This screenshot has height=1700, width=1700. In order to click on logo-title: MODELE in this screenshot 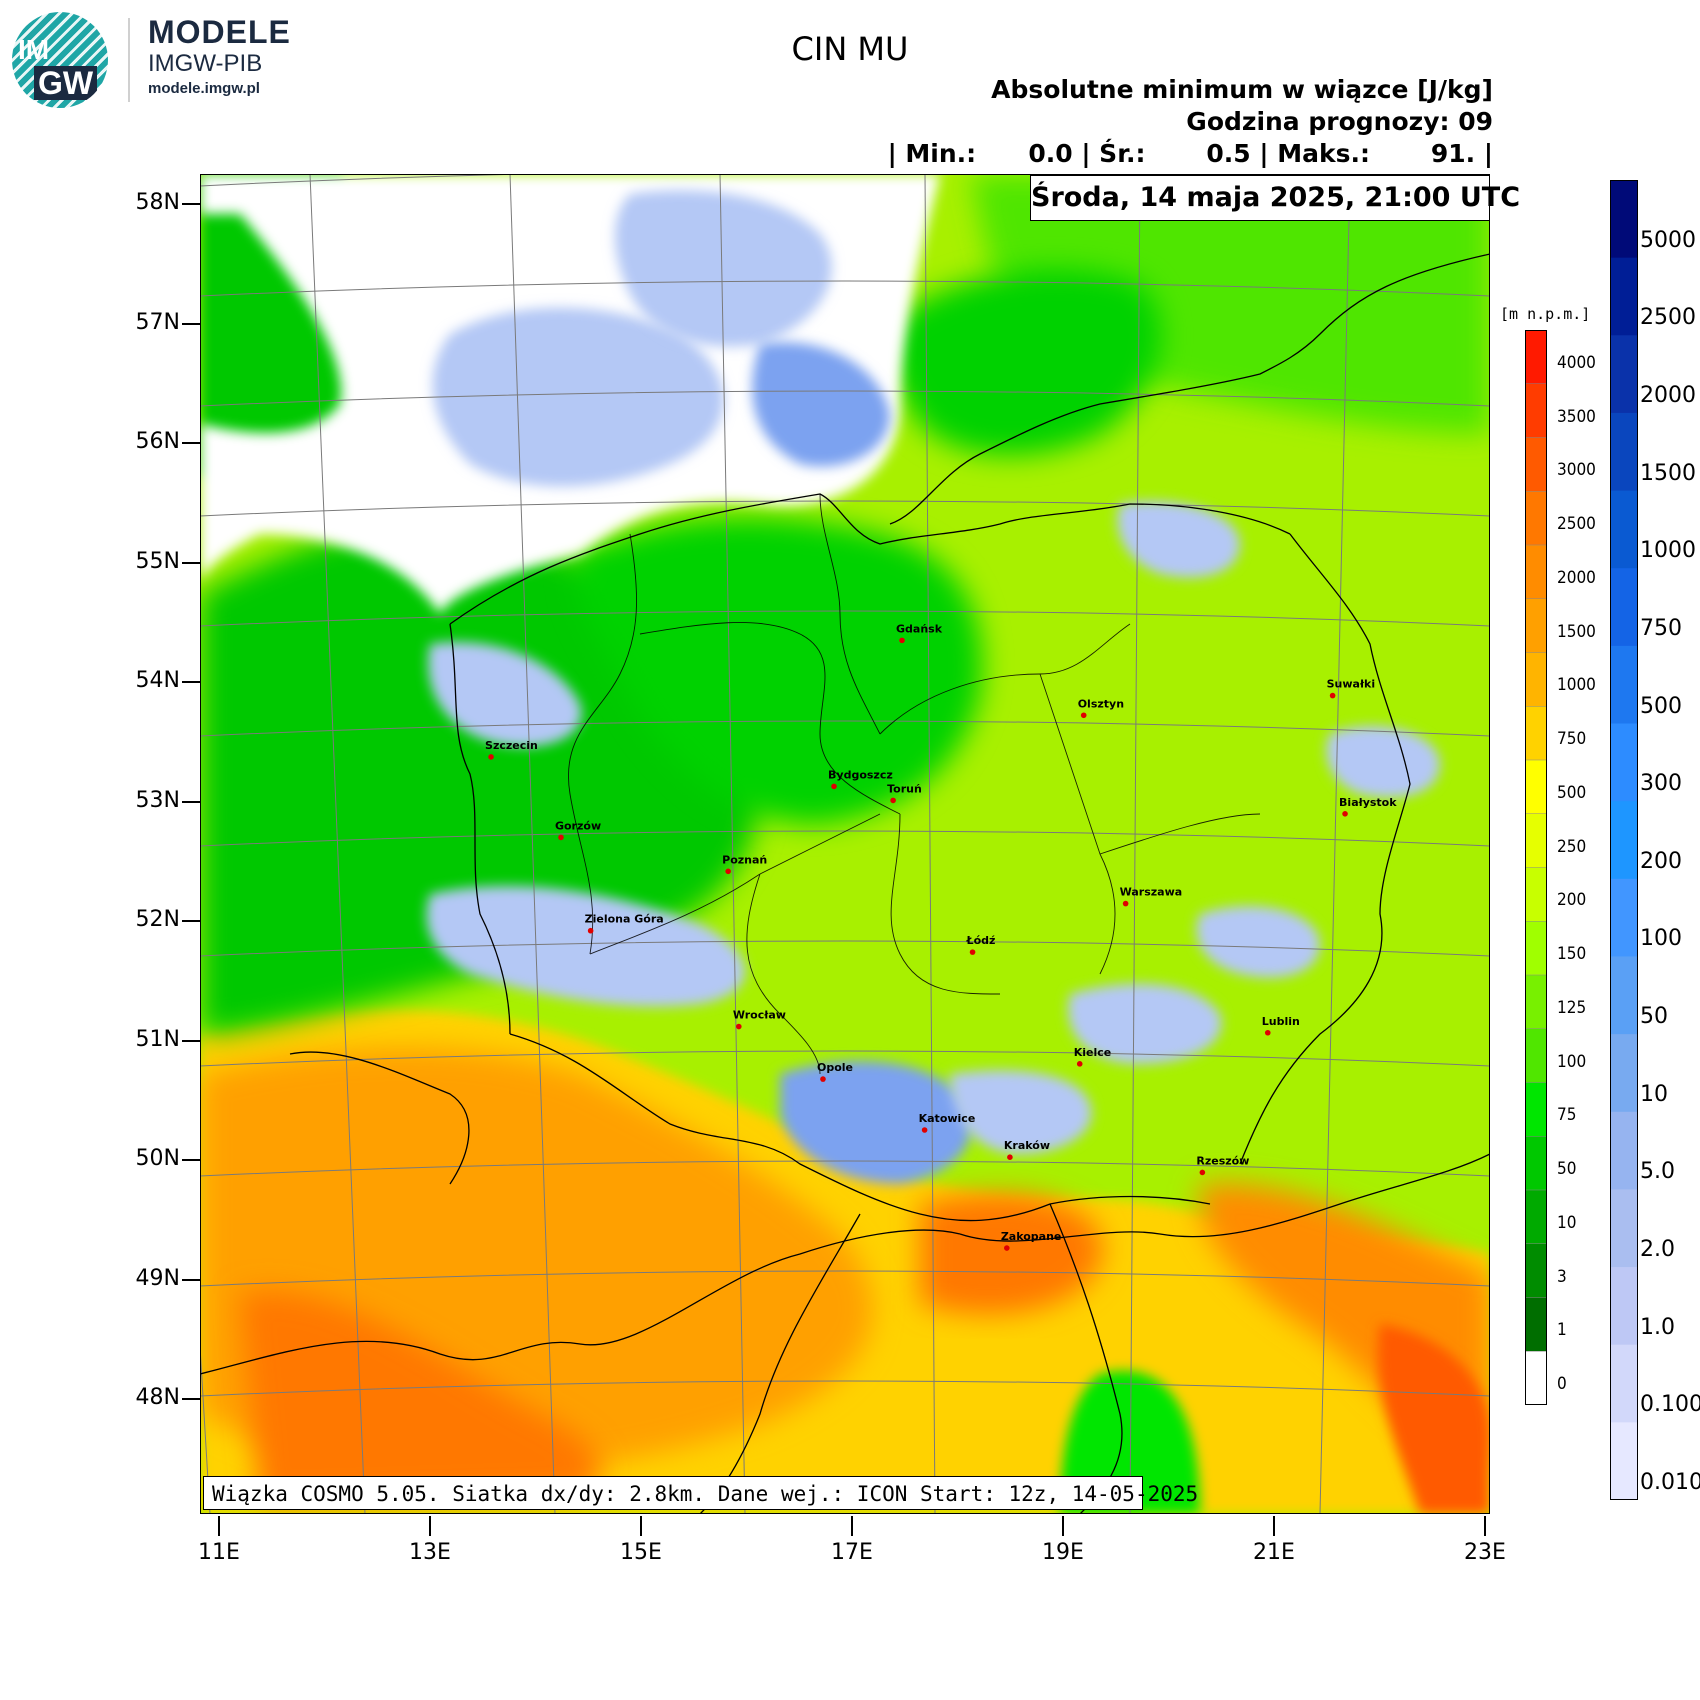, I will do `click(219, 32)`.